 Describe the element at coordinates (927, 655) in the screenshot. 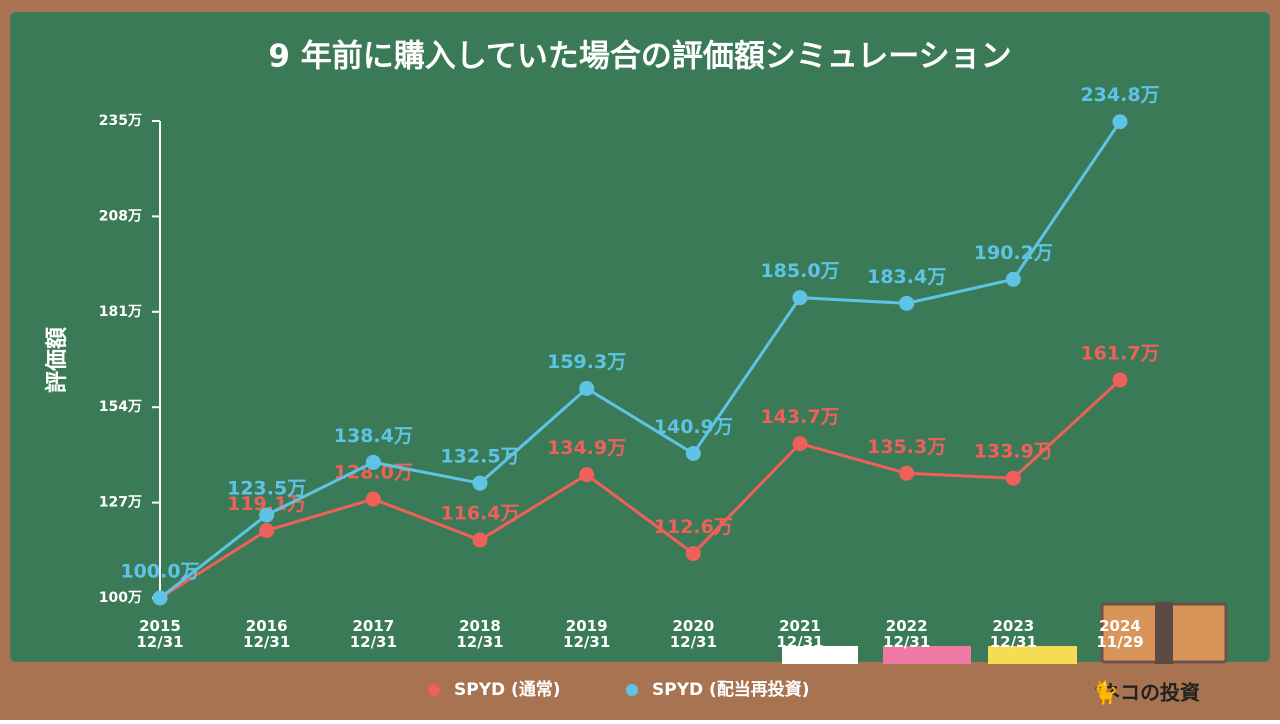

I see `eraser-pink` at that location.